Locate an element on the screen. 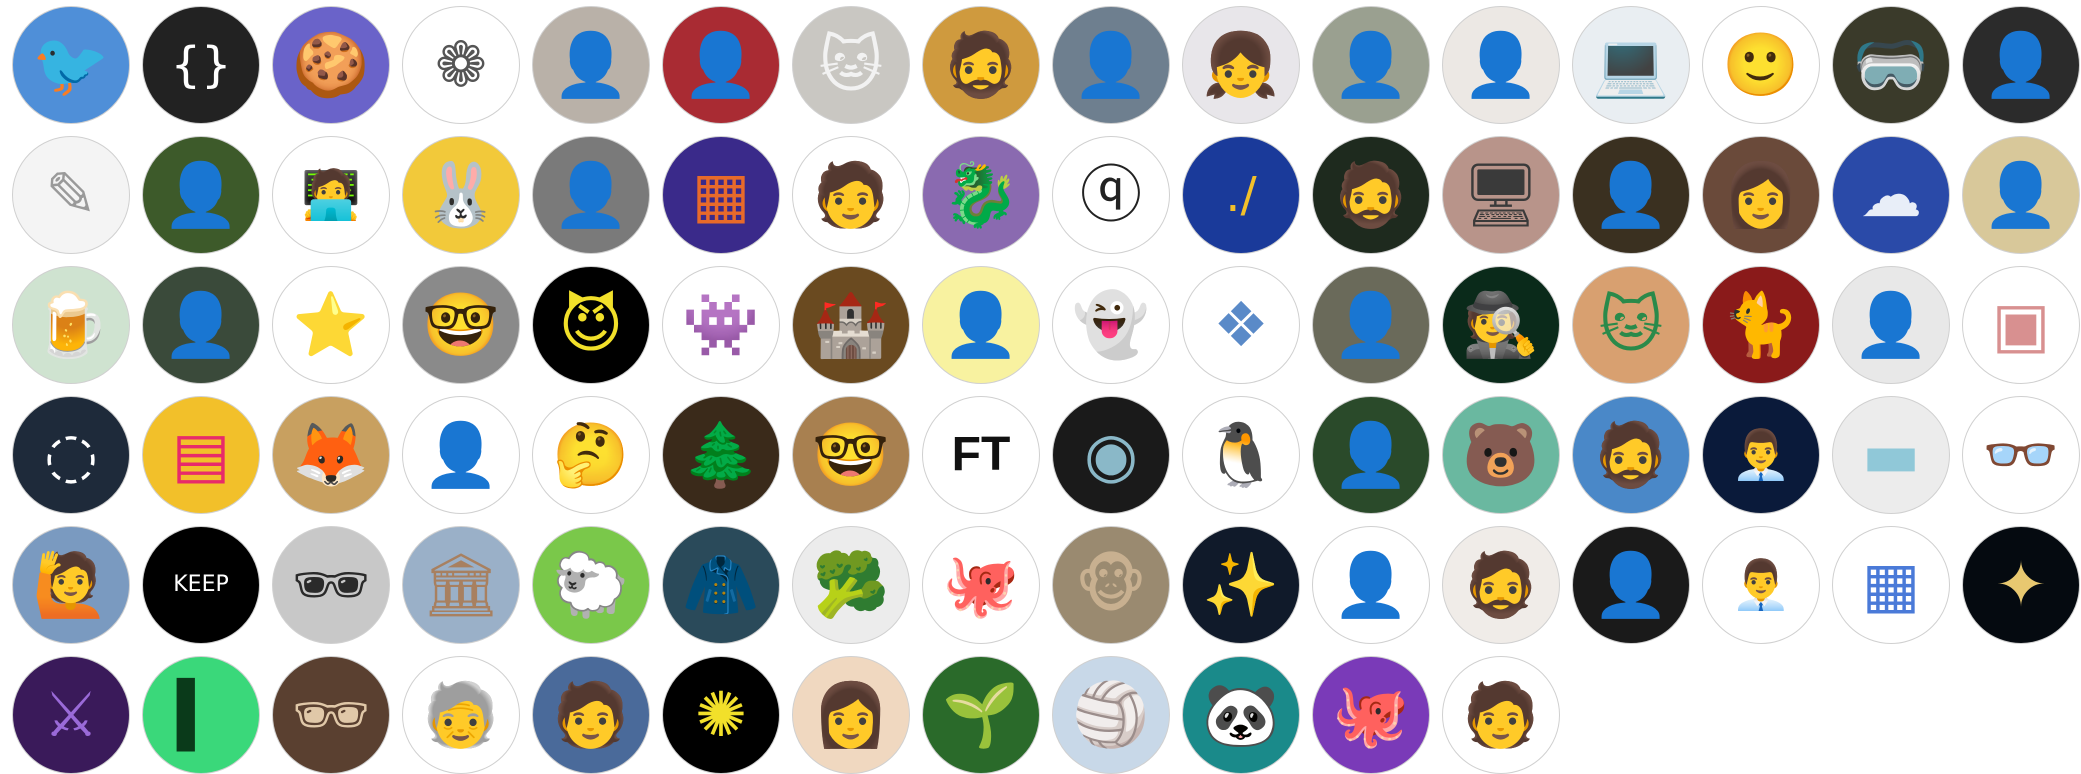 The height and width of the screenshot is (774, 2081). contributor-avatar: 💻 is located at coordinates (1631, 65).